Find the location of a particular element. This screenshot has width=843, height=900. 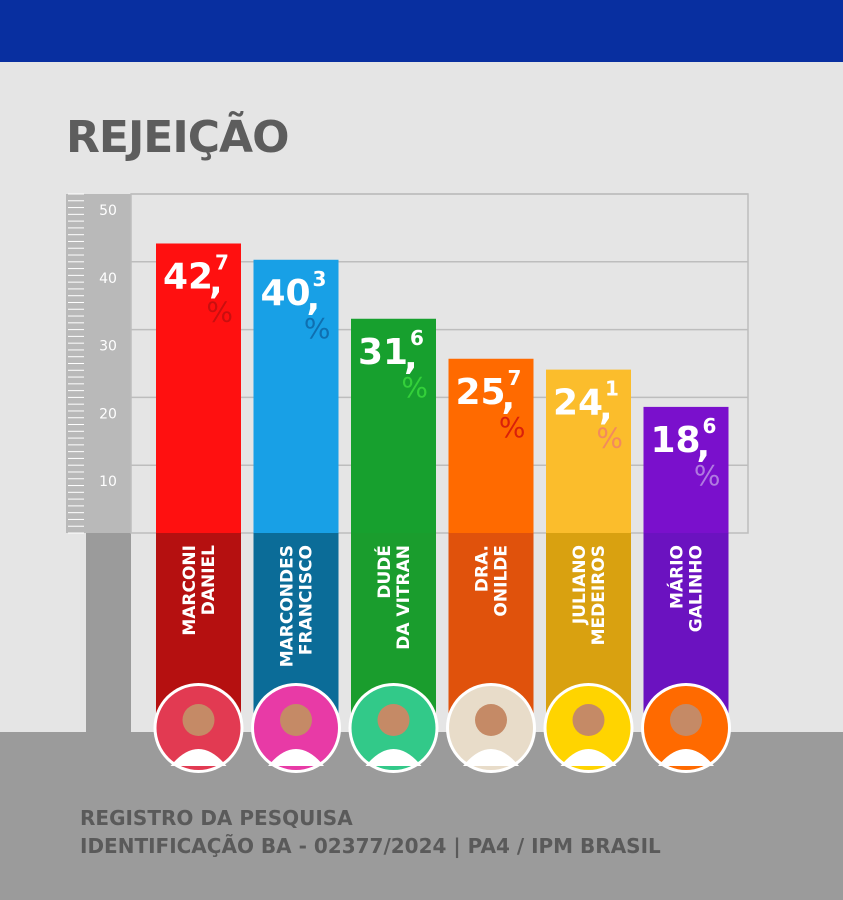

bar-value-int: 18 is located at coordinates (676, 440).